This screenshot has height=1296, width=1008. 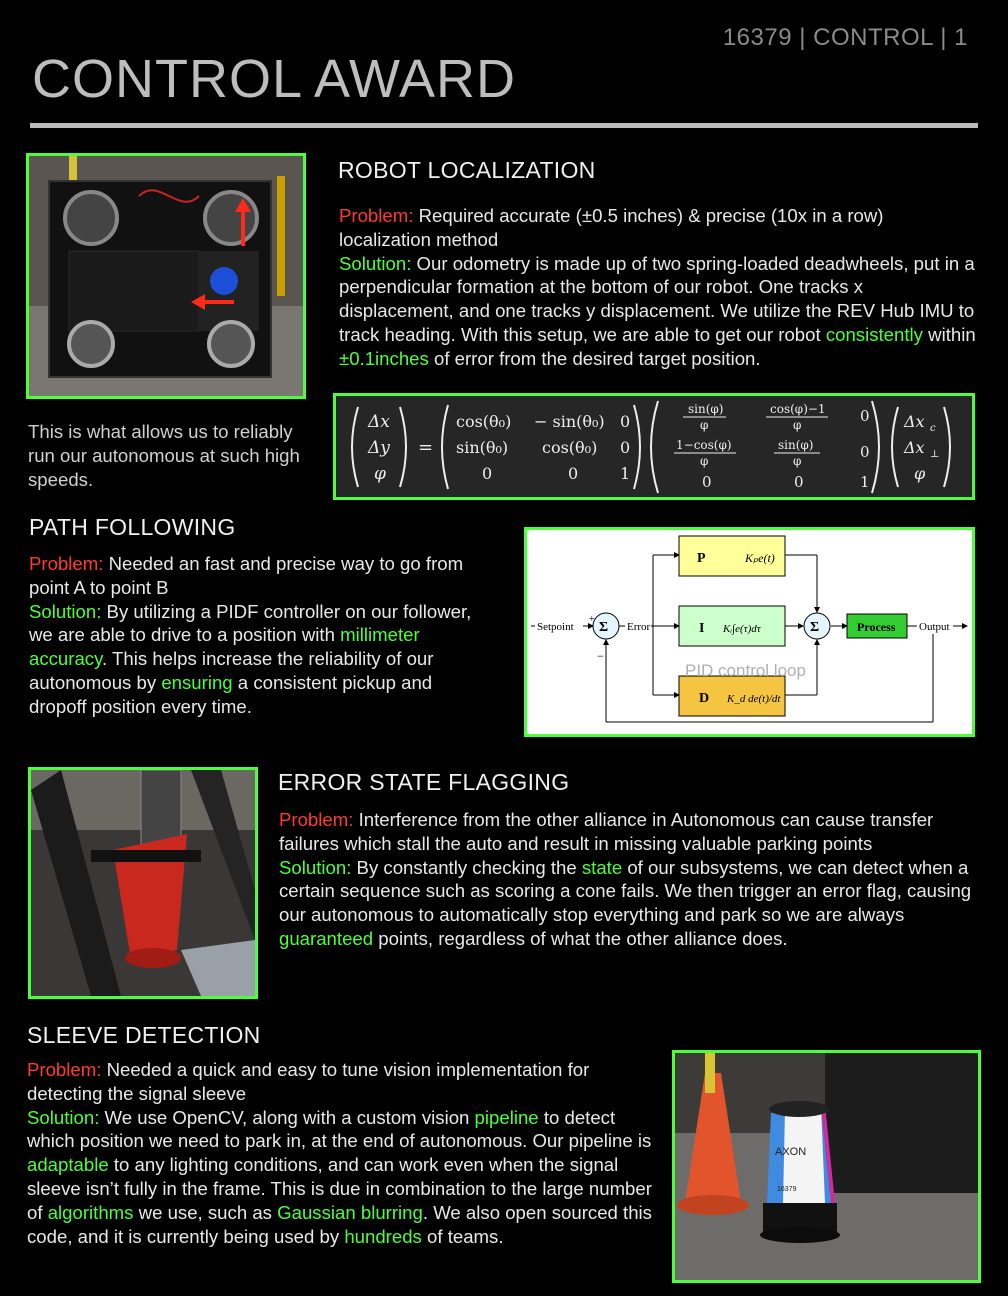 I want to click on intake-claw-photo, so click(x=143, y=883).